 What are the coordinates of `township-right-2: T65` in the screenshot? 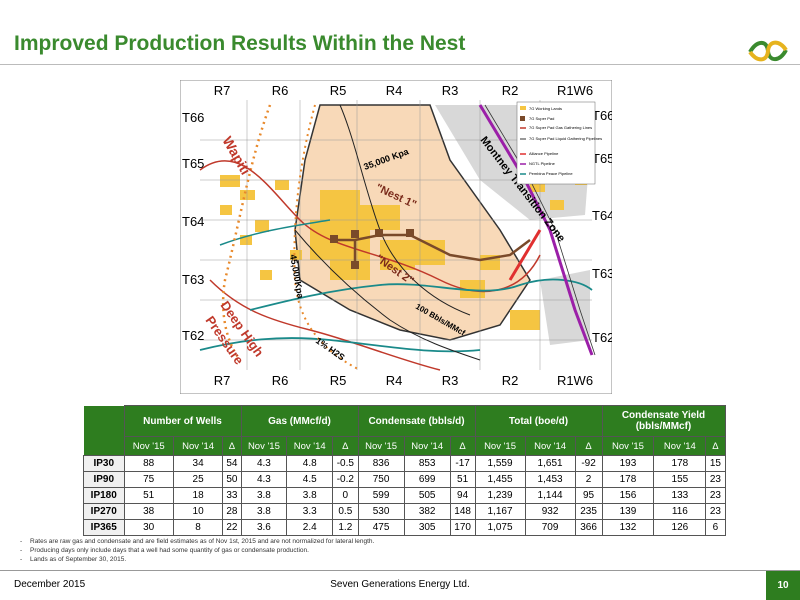 It's located at (602, 158).